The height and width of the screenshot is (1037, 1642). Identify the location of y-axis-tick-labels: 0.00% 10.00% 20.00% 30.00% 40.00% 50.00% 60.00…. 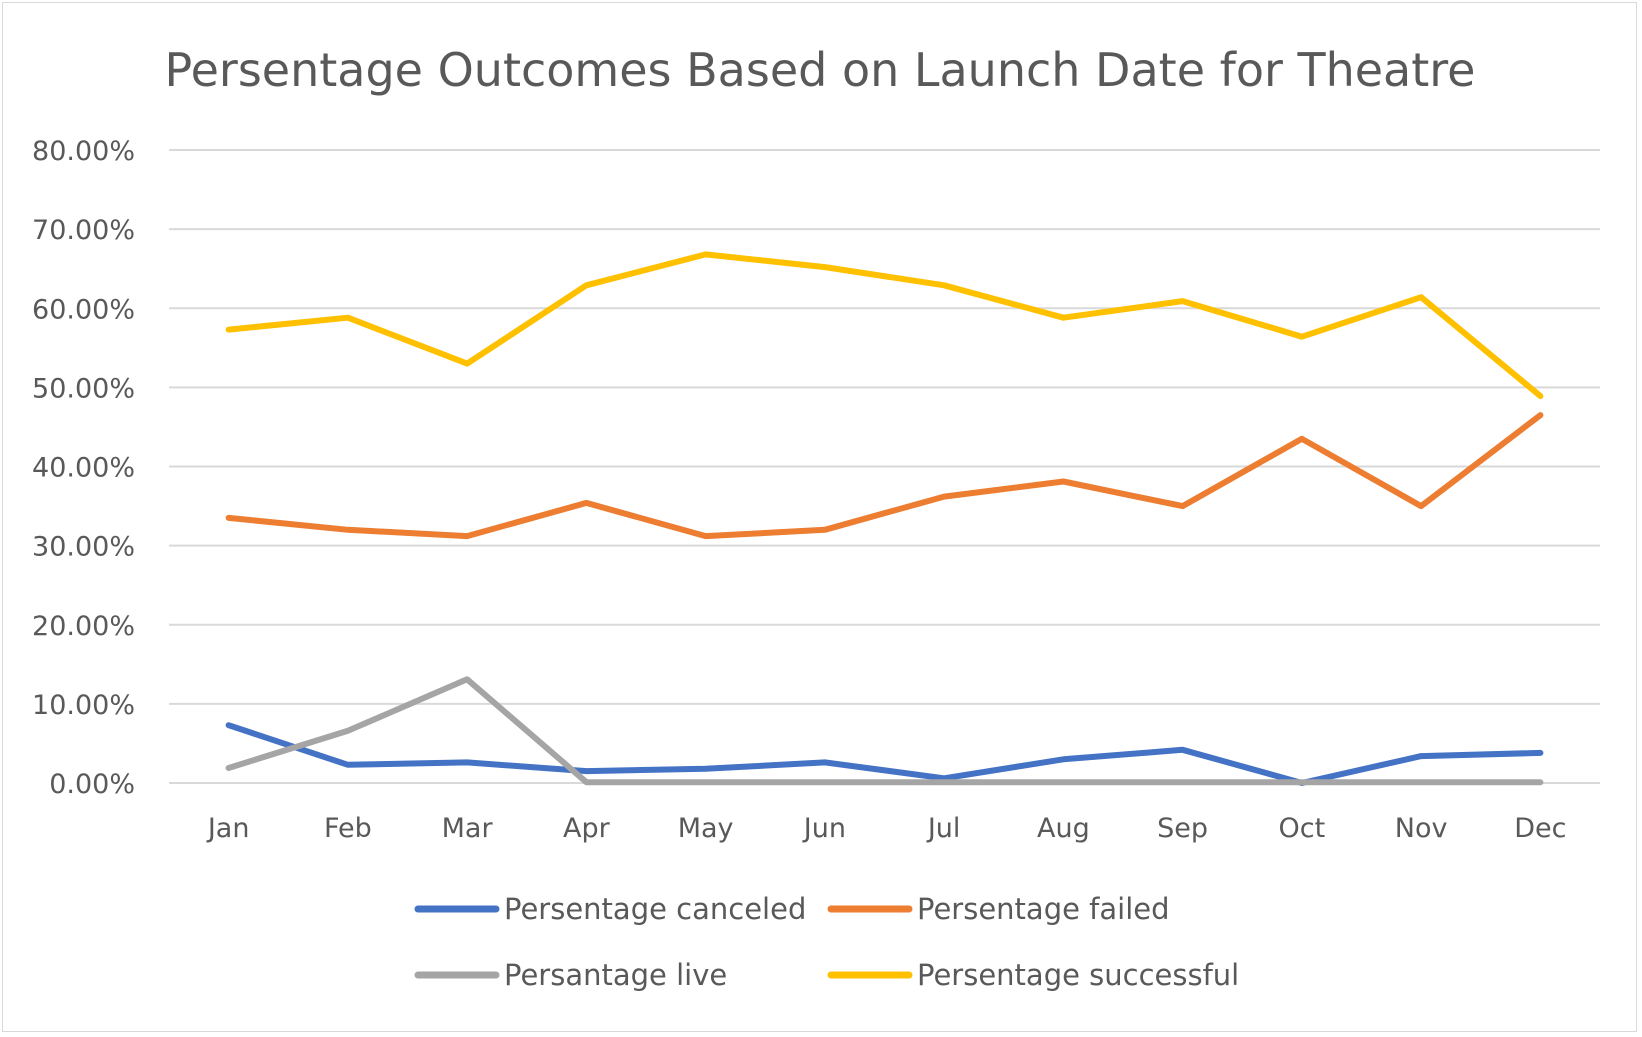
(83, 468).